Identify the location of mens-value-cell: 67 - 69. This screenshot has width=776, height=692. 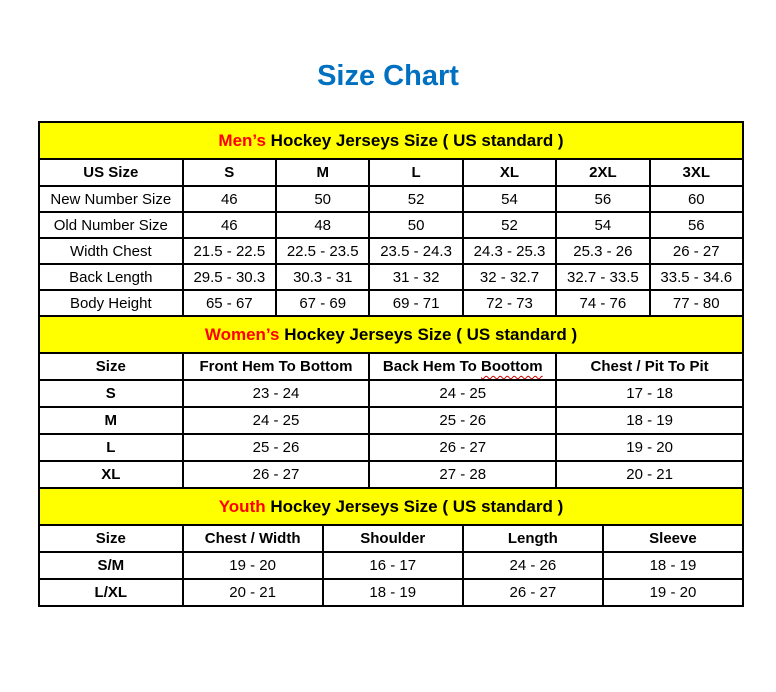
(322, 303).